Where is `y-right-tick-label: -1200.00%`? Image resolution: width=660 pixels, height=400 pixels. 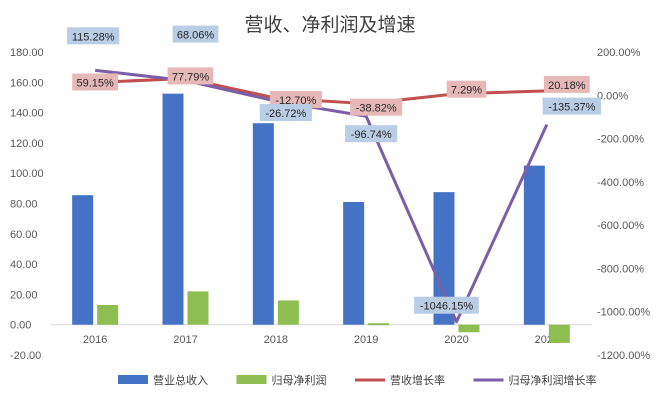
y-right-tick-label: -1200.00% is located at coordinates (623, 356).